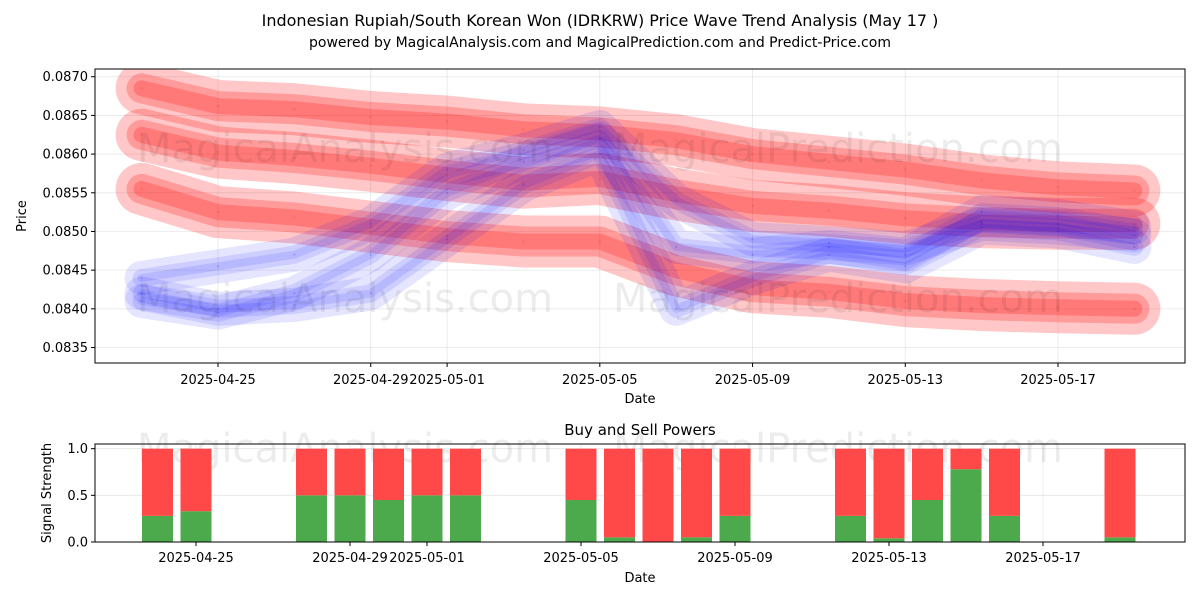 This screenshot has width=1200, height=600. Describe the element at coordinates (77, 543) in the screenshot. I see `power-y-tick-label: 0.0` at that location.